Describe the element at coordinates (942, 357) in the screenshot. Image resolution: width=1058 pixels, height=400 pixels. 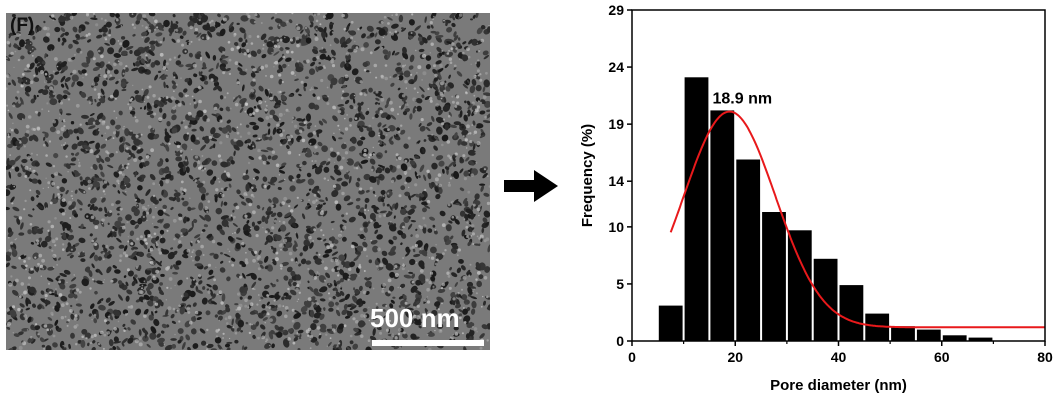
I see `x-tick-label: 60` at that location.